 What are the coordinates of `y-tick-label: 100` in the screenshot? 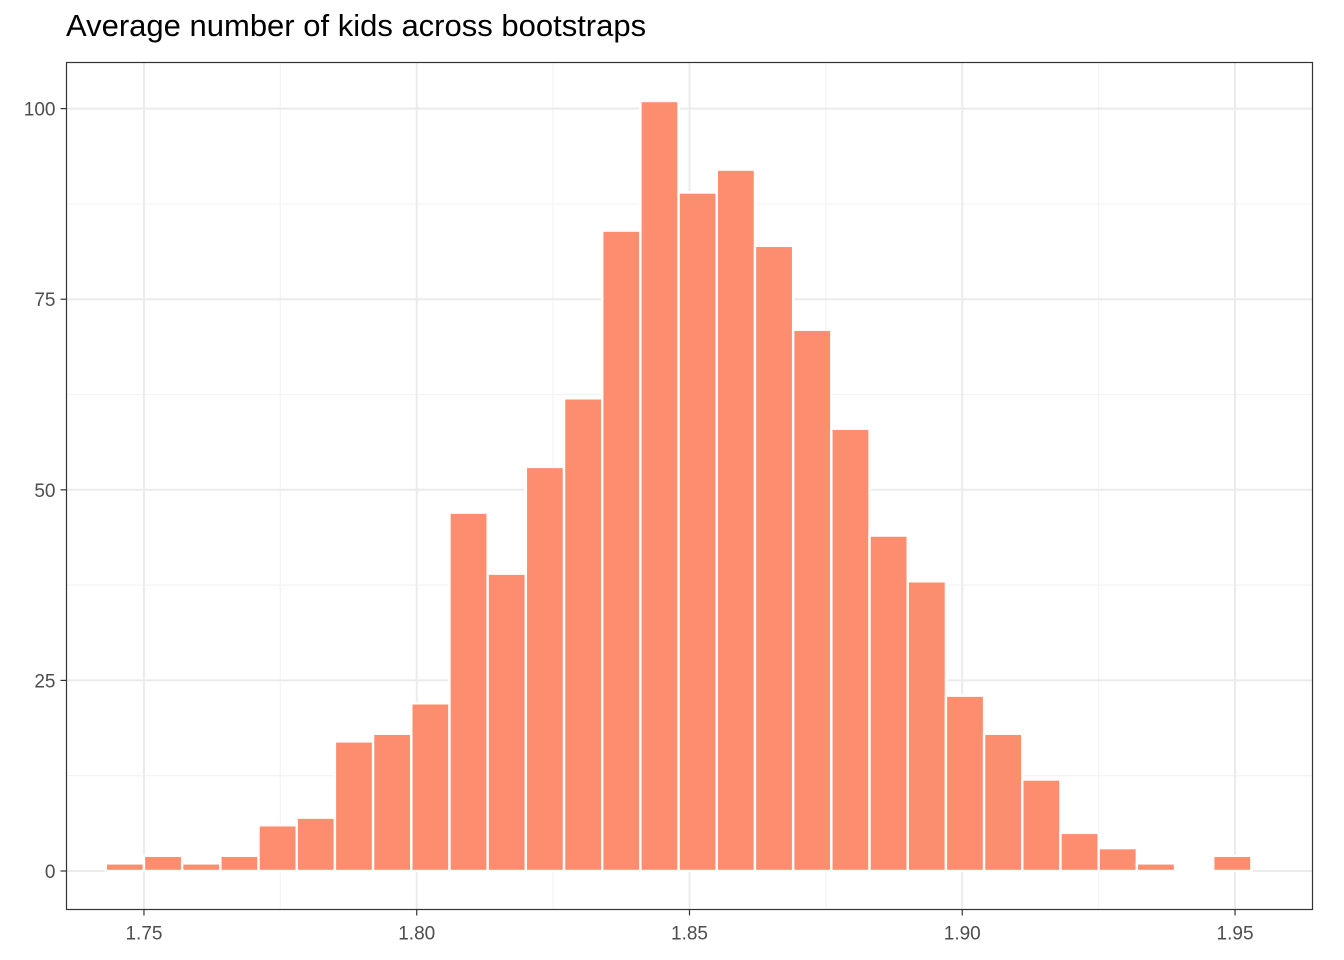 It's located at (40, 110).